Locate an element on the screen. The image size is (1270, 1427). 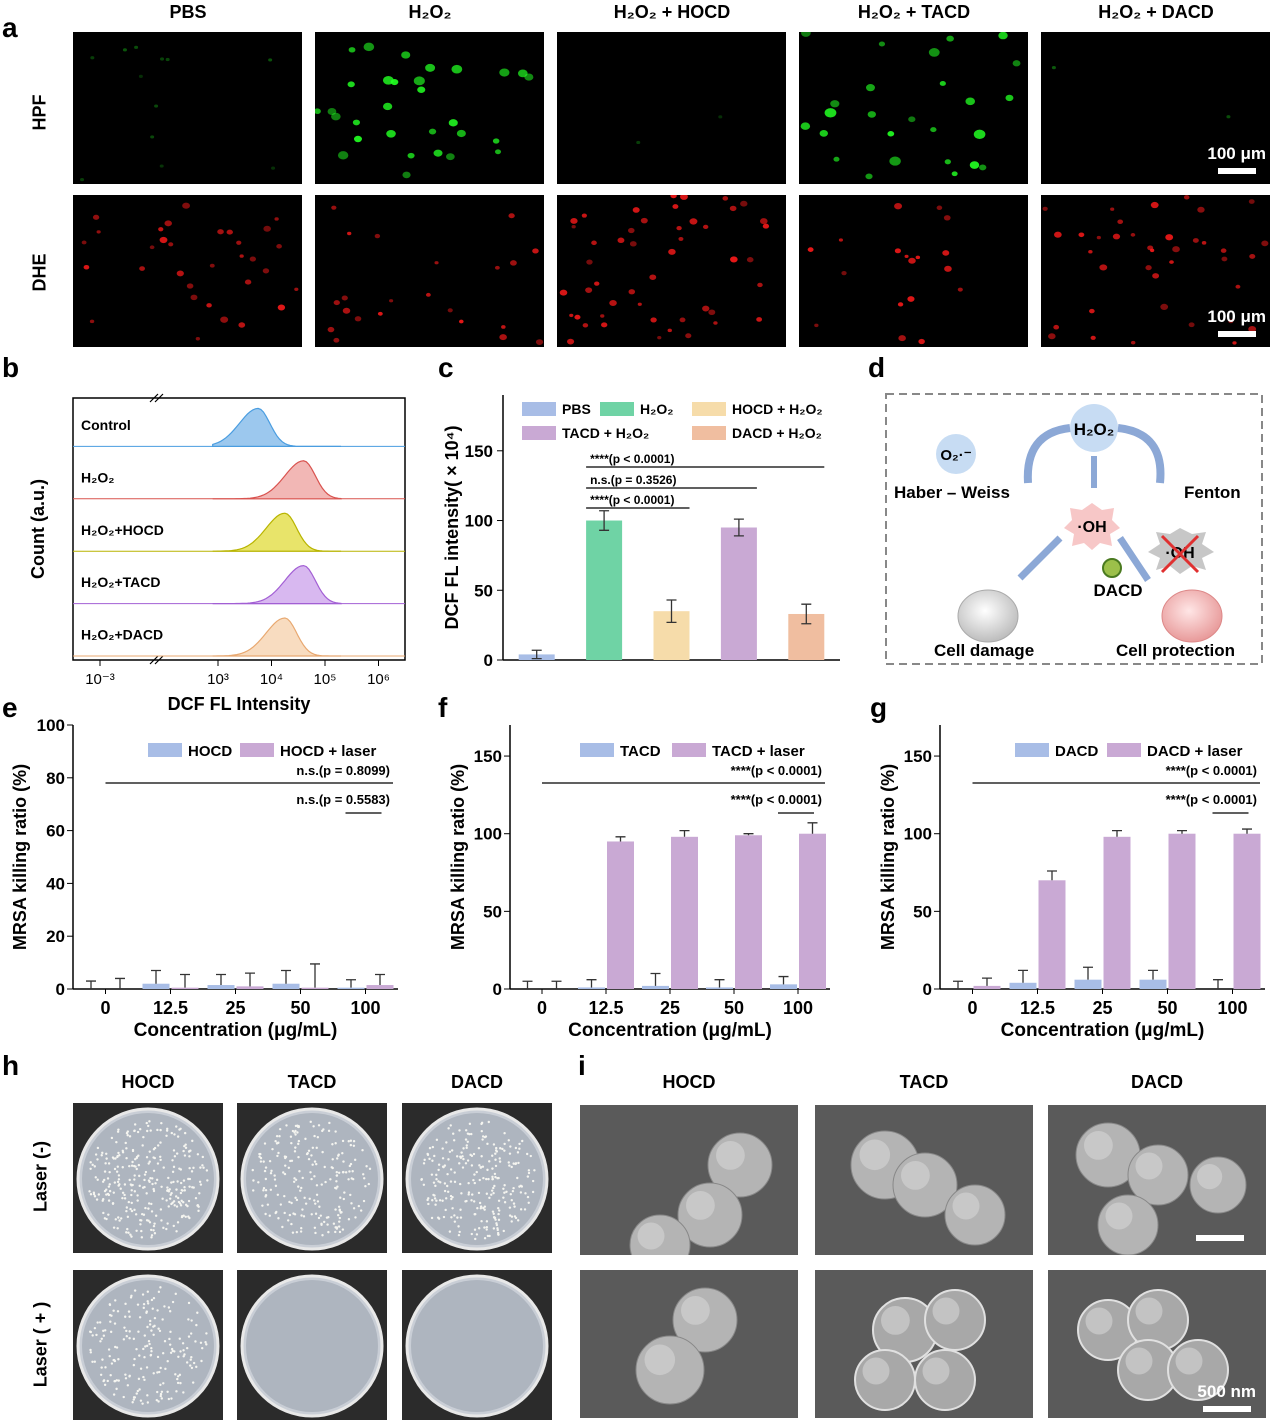
column-header-a-1: H₂O₂ is located at coordinates (430, 12).